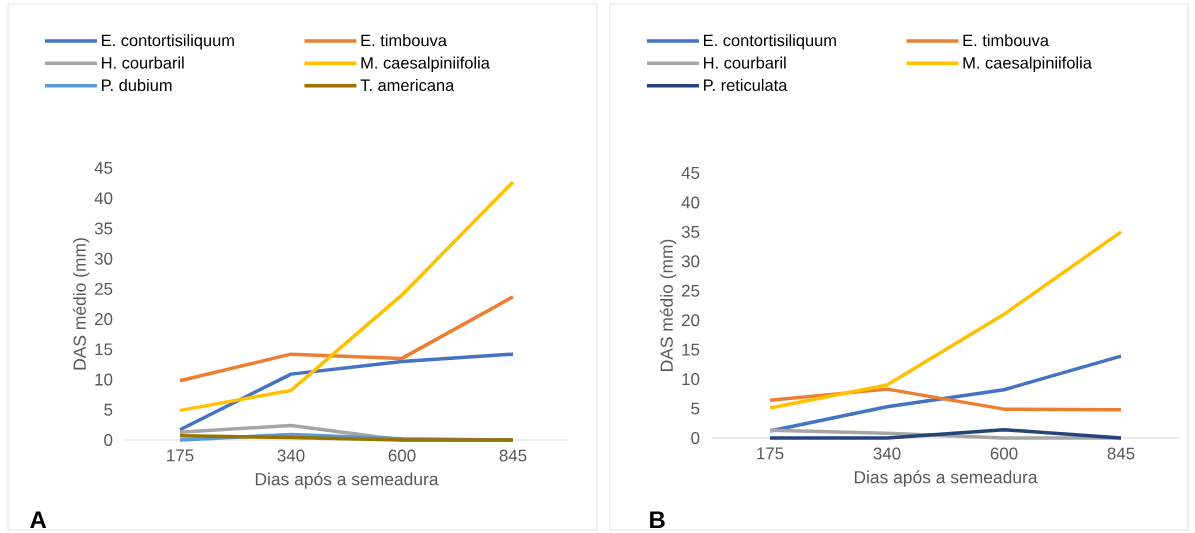  What do you see at coordinates (657, 519) in the screenshot?
I see `text: B` at bounding box center [657, 519].